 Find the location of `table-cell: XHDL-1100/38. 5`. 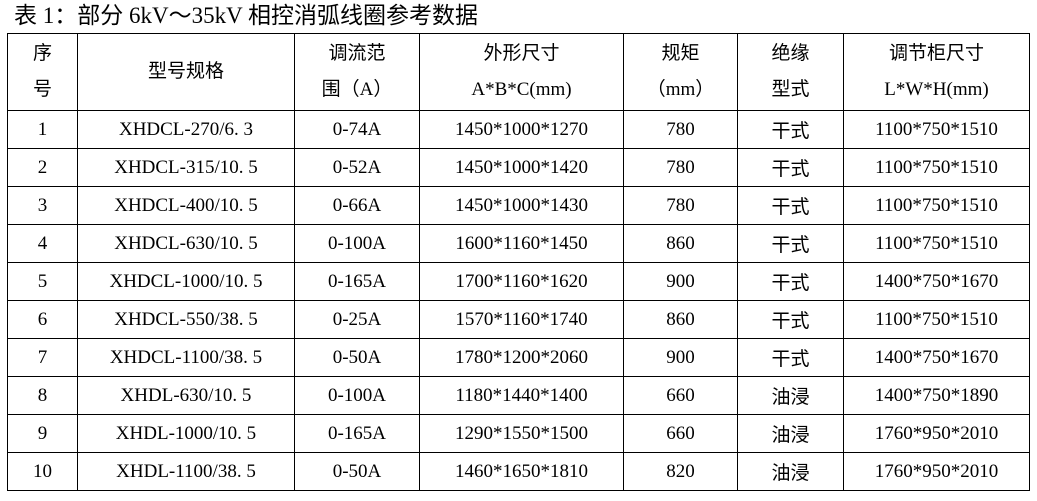

table-cell: XHDL-1100/38. 5 is located at coordinates (186, 471).